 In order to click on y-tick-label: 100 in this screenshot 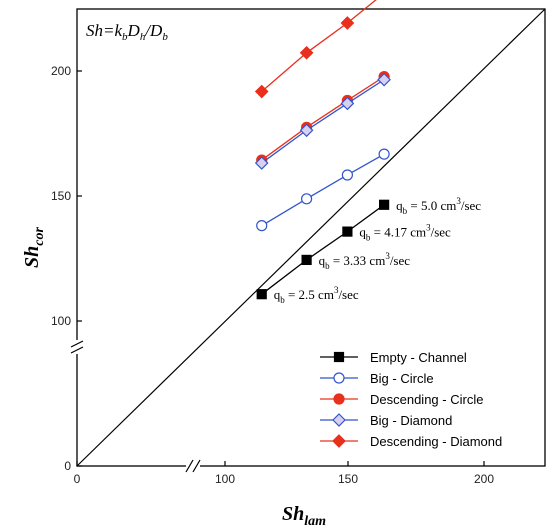, I will do `click(61, 321)`.